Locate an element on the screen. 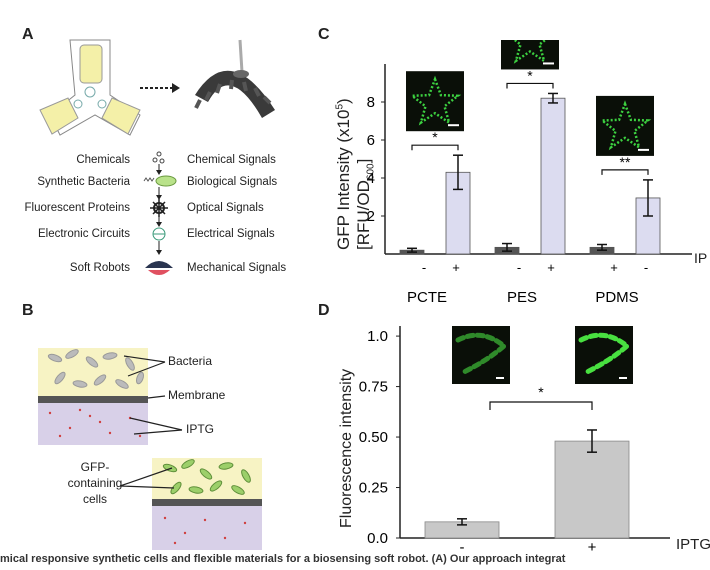 This screenshot has width=710, height=570. chart-c-ylabel-line2: [RFU/OD600] is located at coordinates (365, 204).